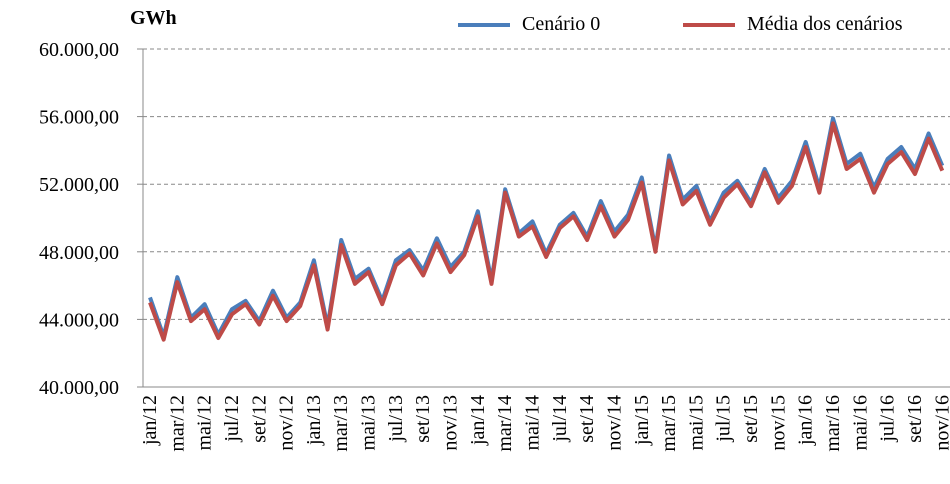  What do you see at coordinates (888, 419) in the screenshot?
I see `x-tick-label: jul/16` at bounding box center [888, 419].